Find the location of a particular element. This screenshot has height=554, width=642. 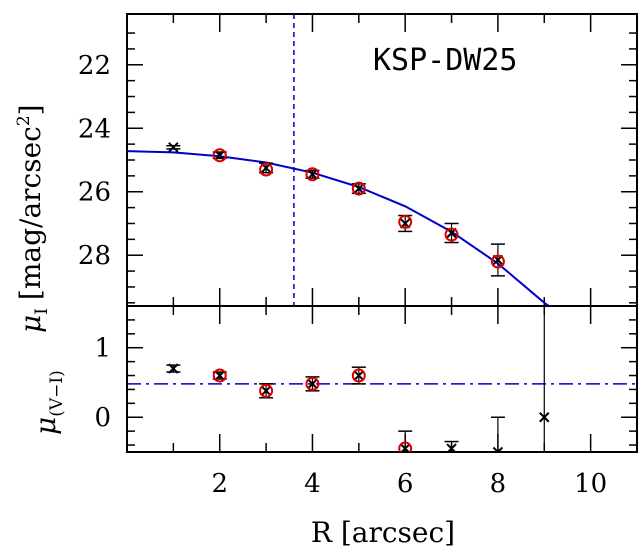

ylabel-top-unit-close: ] is located at coordinates (30, 109).